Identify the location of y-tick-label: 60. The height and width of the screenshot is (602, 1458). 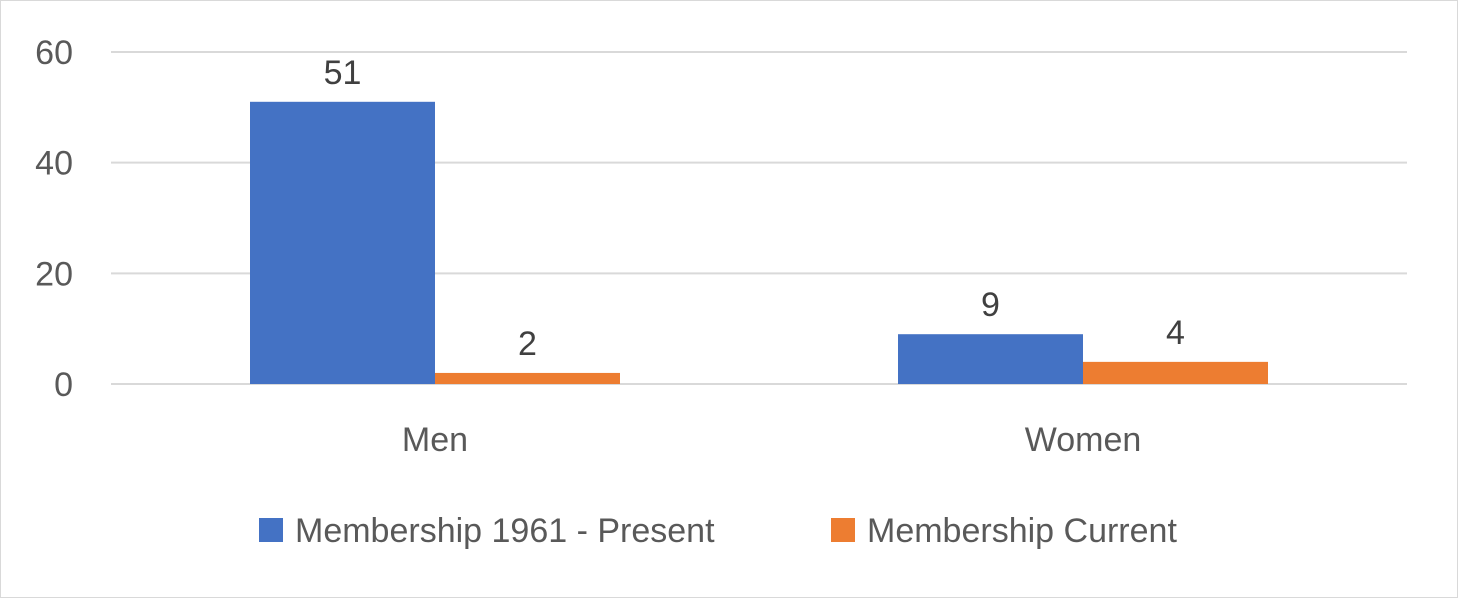
(54, 53).